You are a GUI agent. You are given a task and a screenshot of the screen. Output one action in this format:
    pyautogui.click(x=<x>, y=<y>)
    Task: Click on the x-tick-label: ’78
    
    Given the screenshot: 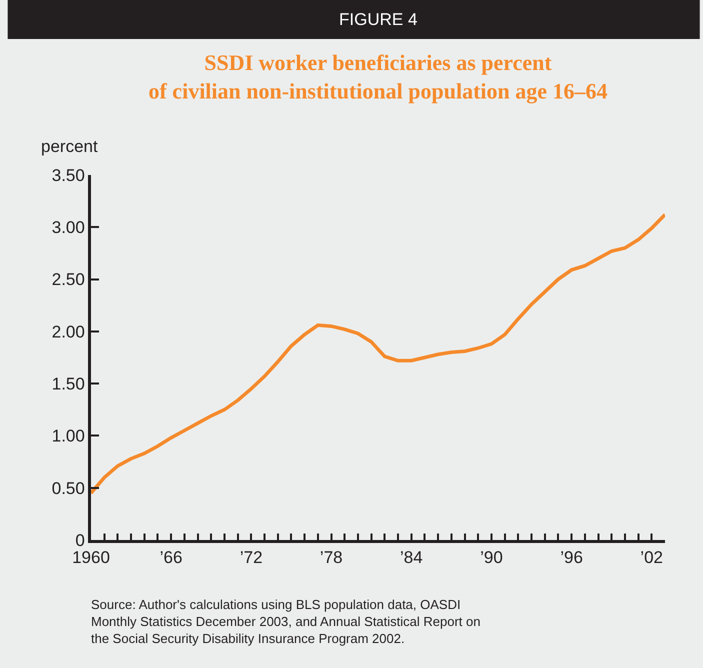 What is the action you would take?
    pyautogui.click(x=331, y=558)
    